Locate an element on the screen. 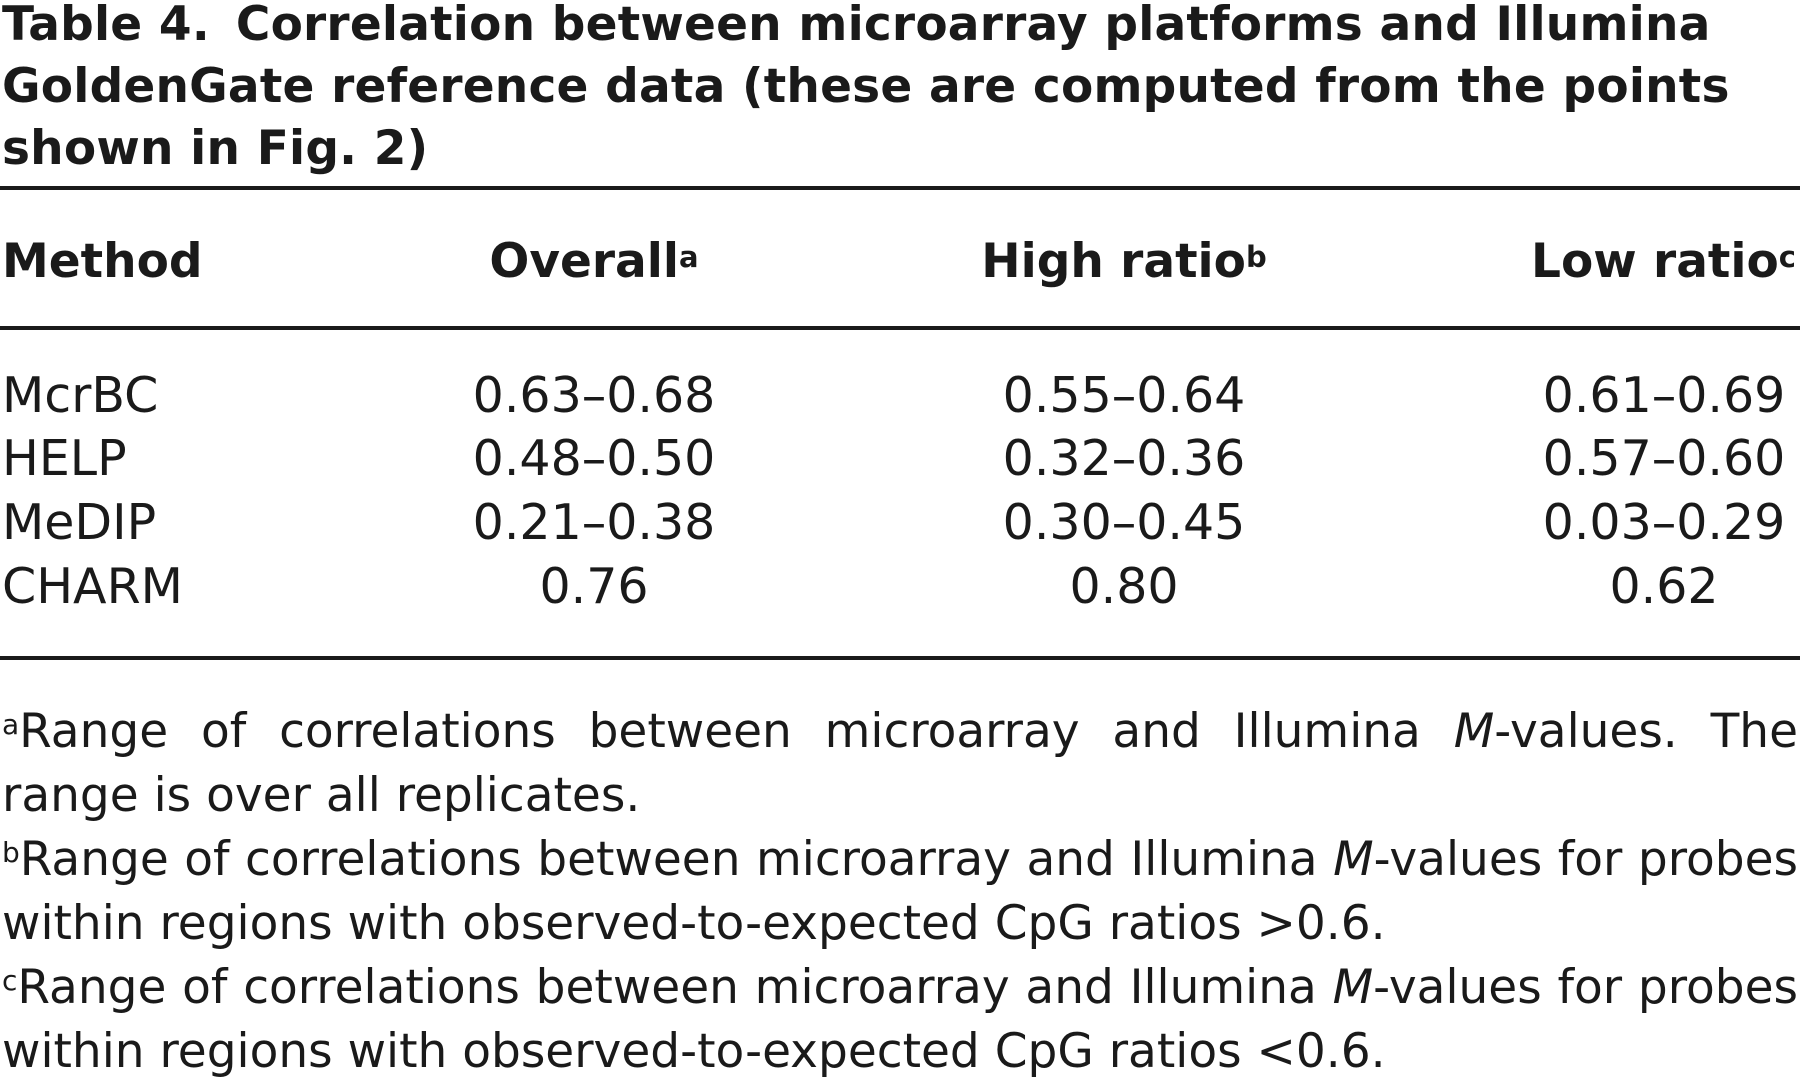 This screenshot has height=1086, width=1800. row-1-method: HELP is located at coordinates (64, 458).